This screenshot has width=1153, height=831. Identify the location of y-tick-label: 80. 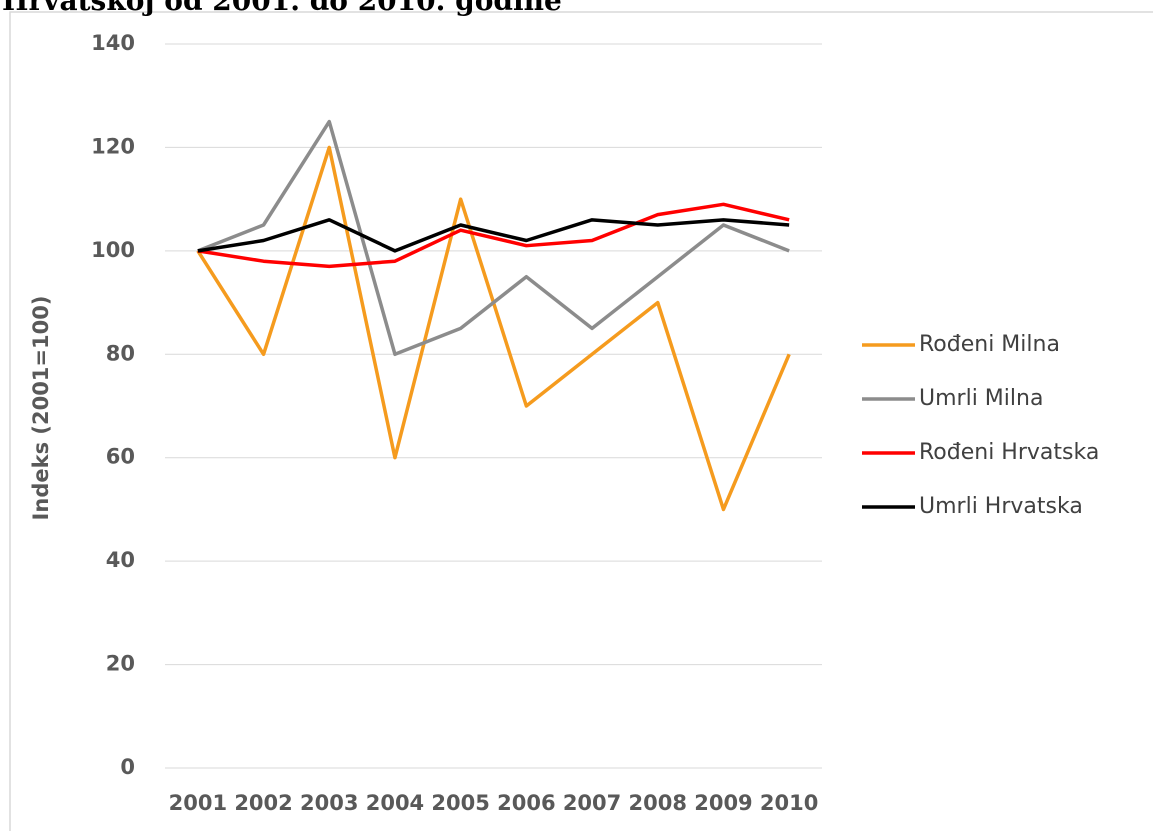
(120, 353).